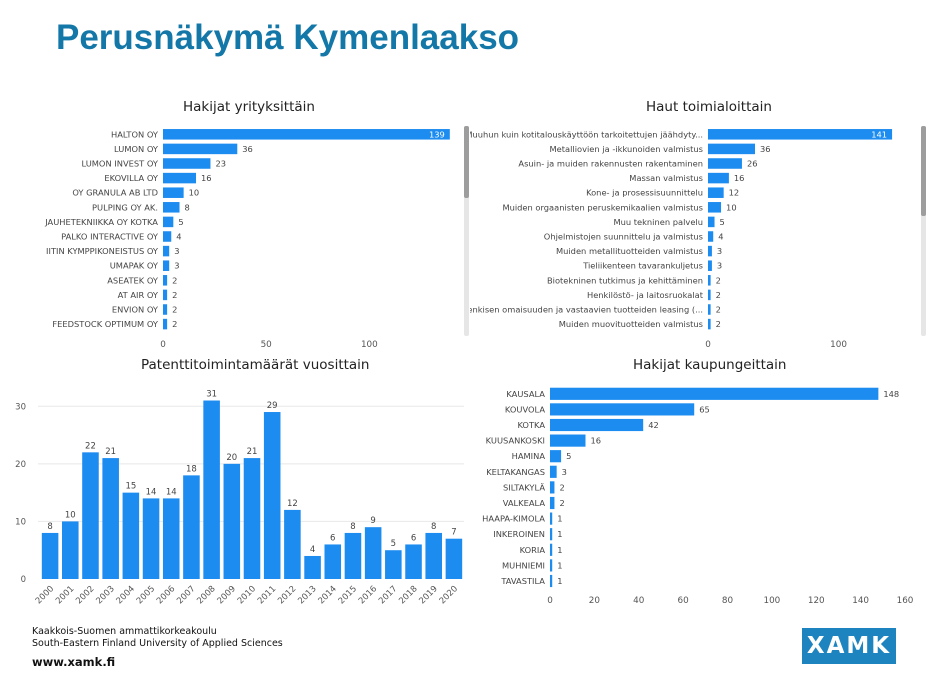 This screenshot has width=930, height=698. I want to click on c3-x-tick-label: 2015, so click(348, 595).